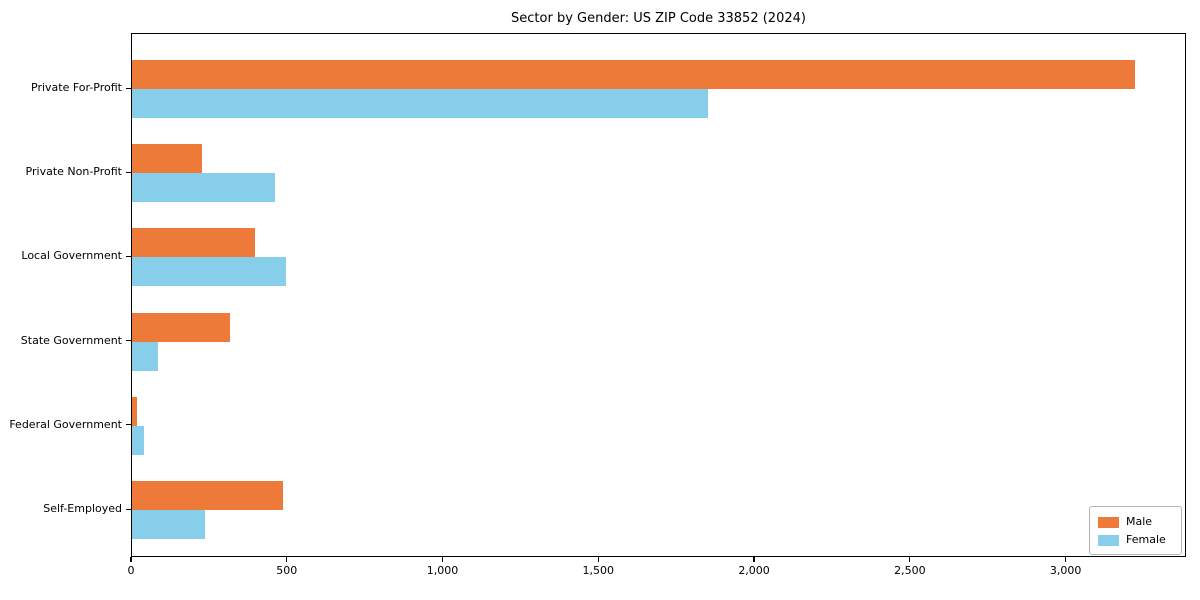 Image resolution: width=1200 pixels, height=600 pixels. What do you see at coordinates (134, 411) in the screenshot?
I see `bar-male-federal-government` at bounding box center [134, 411].